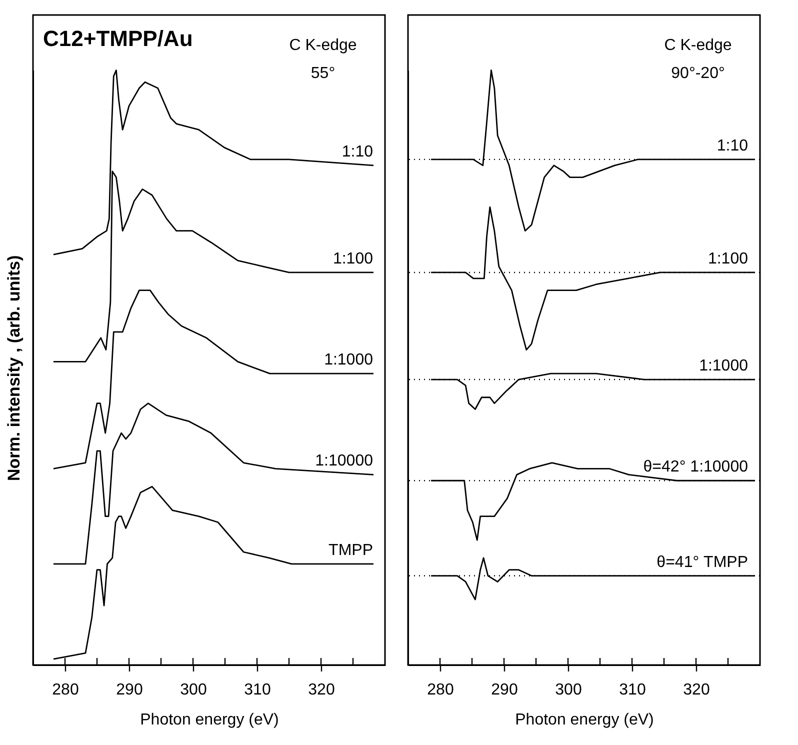 This screenshot has width=798, height=745. What do you see at coordinates (323, 73) in the screenshot?
I see `annotation: 55°` at bounding box center [323, 73].